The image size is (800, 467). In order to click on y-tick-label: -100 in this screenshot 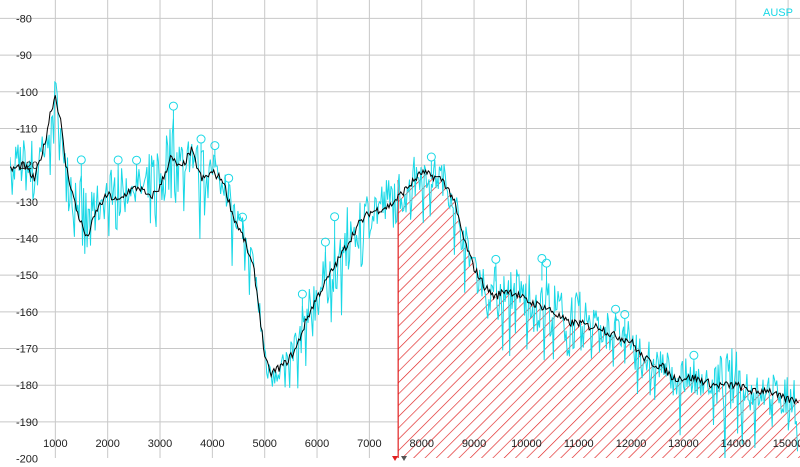, I will do `click(27, 93)`.